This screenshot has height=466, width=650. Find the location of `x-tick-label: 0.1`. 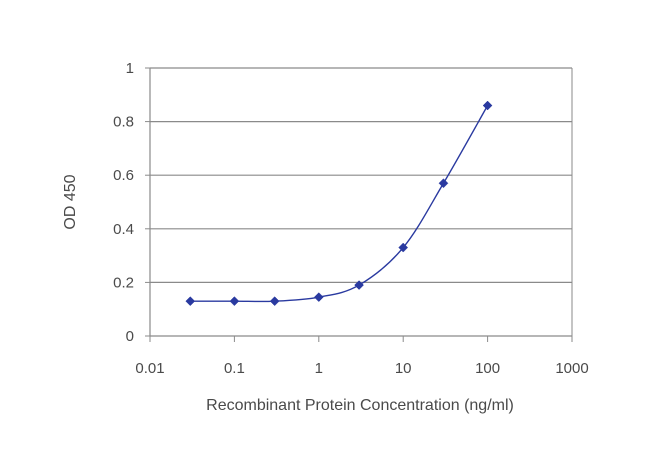

x-tick-label: 0.1 is located at coordinates (234, 368).